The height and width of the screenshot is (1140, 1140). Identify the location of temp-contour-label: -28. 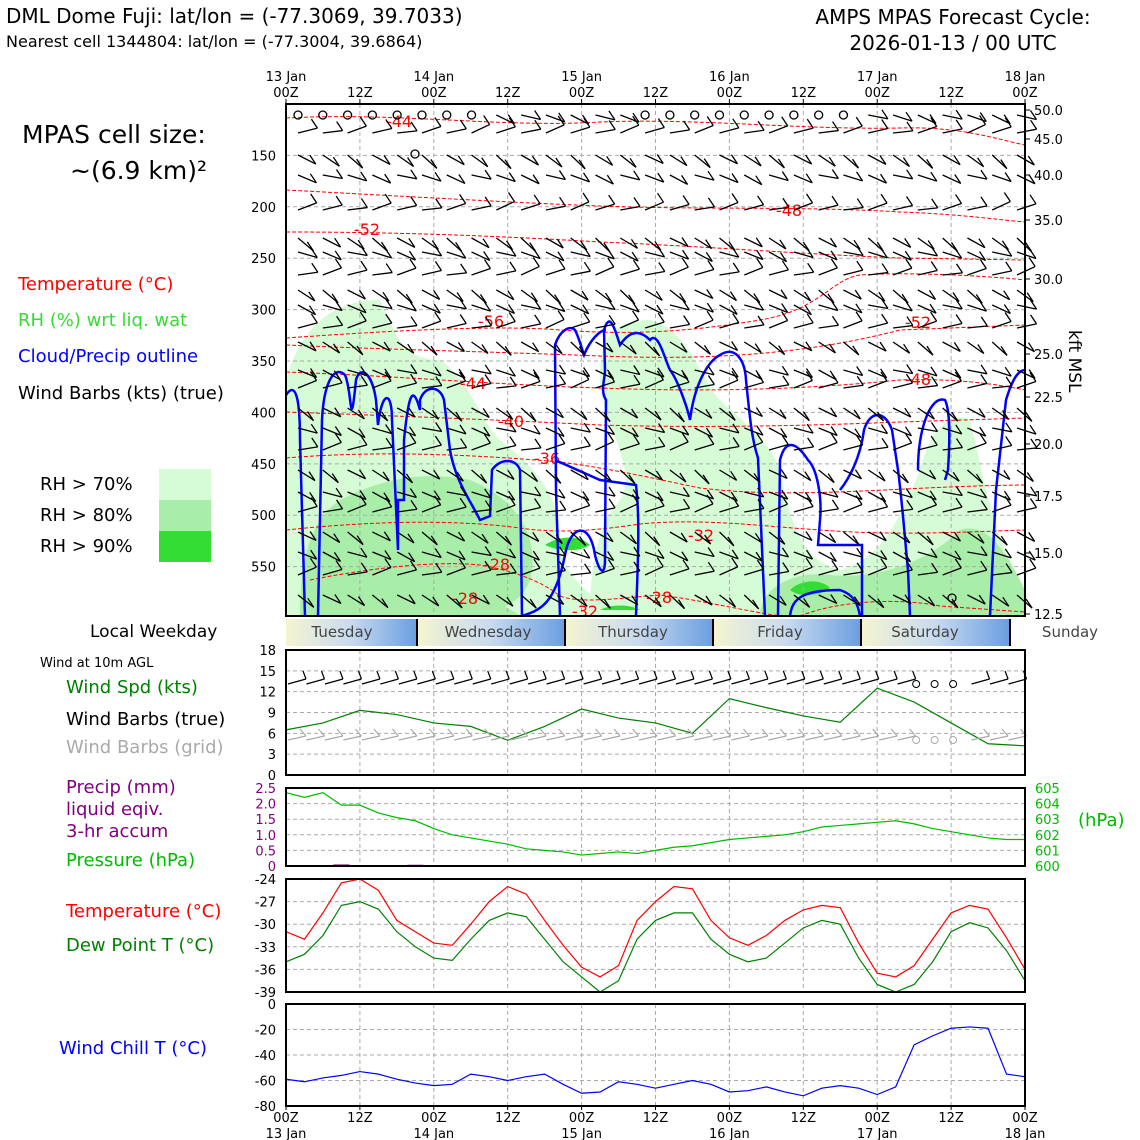
(659, 597).